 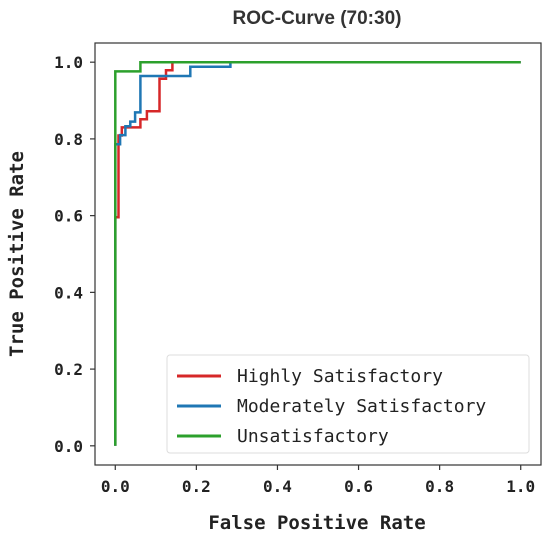 What do you see at coordinates (115, 486) in the screenshot?
I see `x-tick-label: 0.0` at bounding box center [115, 486].